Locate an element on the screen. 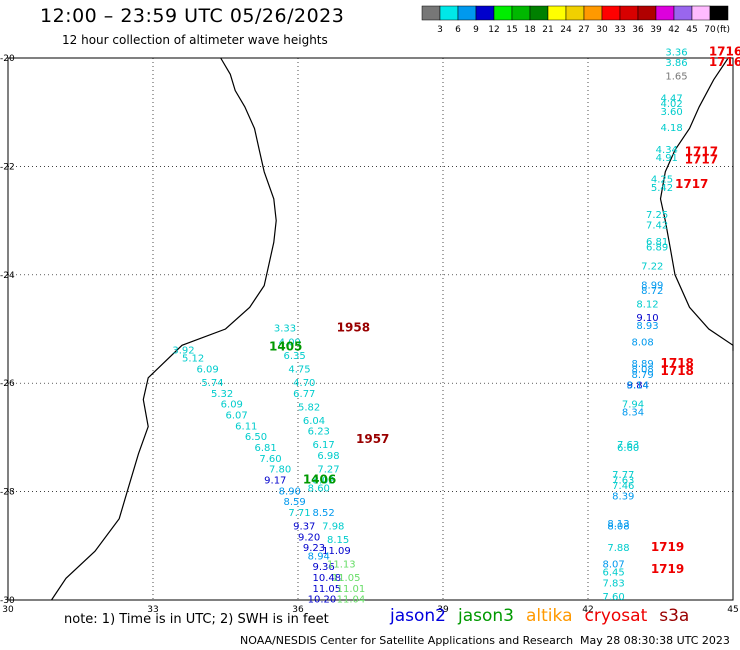  colorbar-label: 9 is located at coordinates (476, 30).